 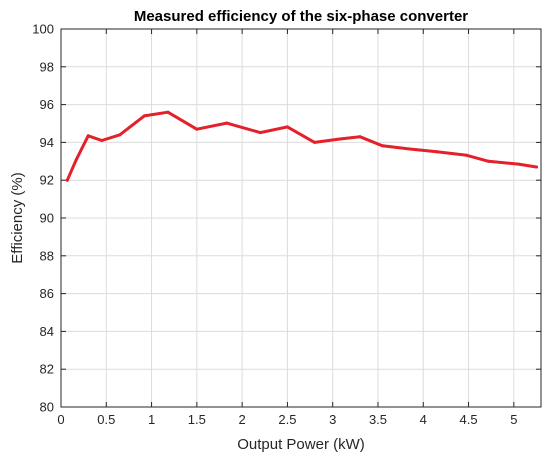 What do you see at coordinates (47, 255) in the screenshot?
I see `y-tick-label: 88` at bounding box center [47, 255].